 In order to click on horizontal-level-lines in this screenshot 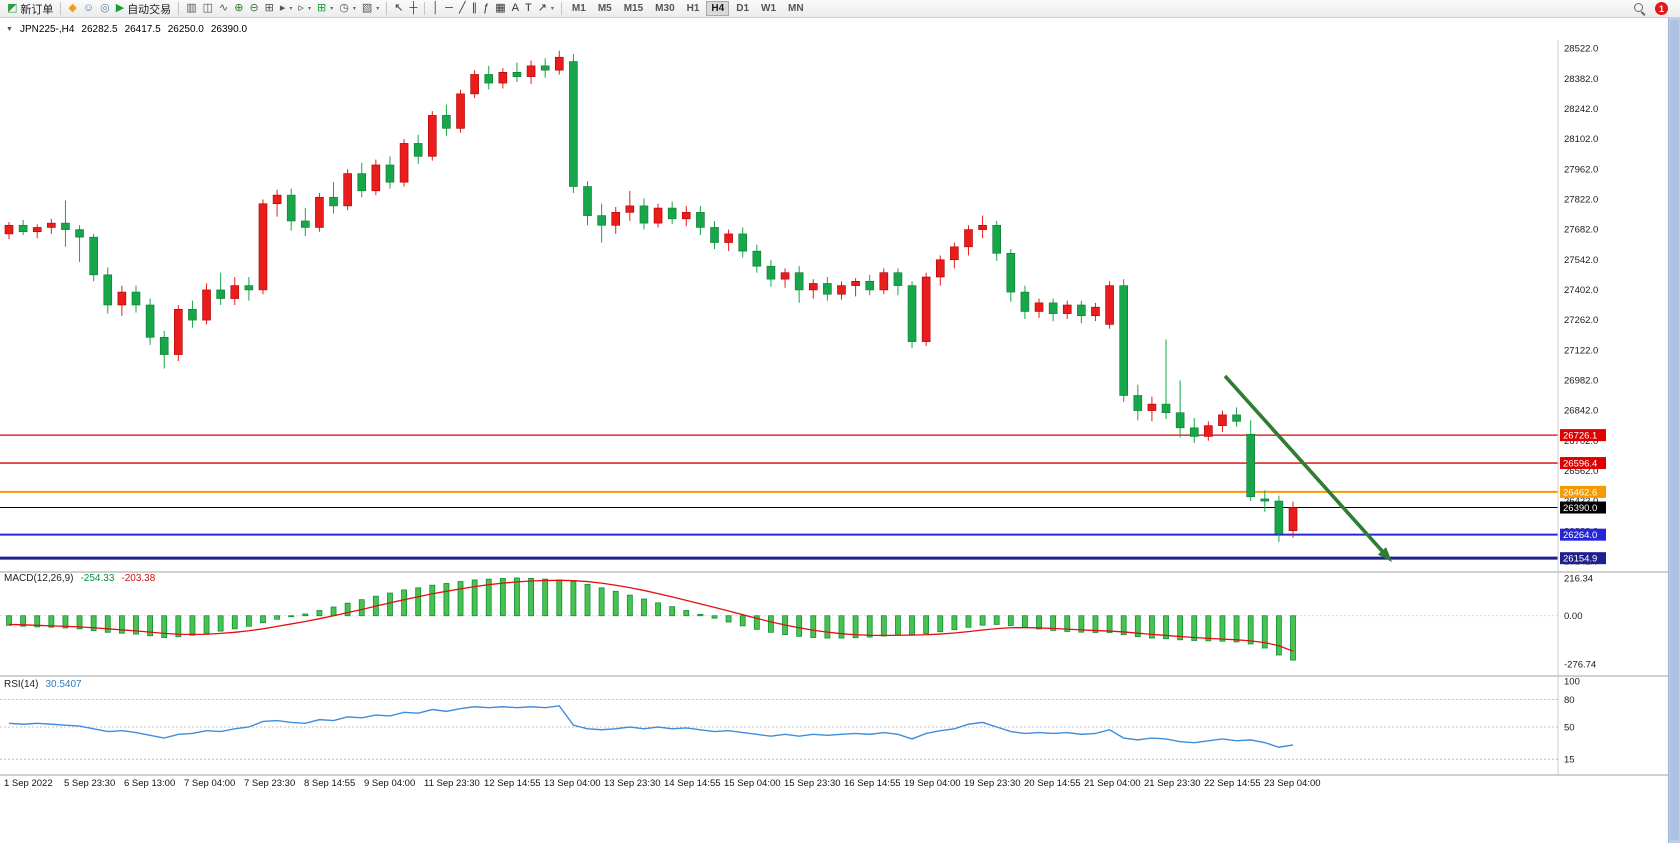, I will do `click(779, 497)`.